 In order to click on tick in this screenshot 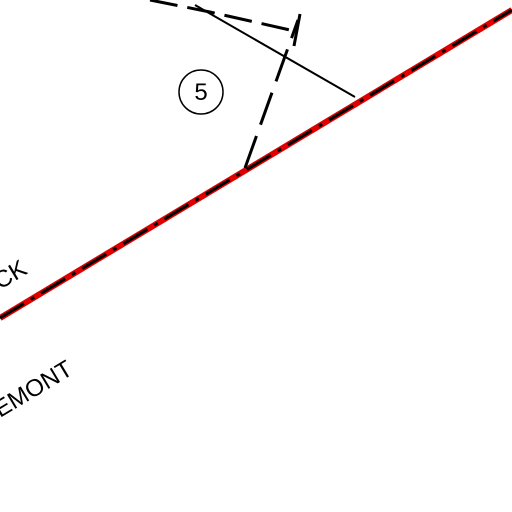, I will do `click(297, 30)`.